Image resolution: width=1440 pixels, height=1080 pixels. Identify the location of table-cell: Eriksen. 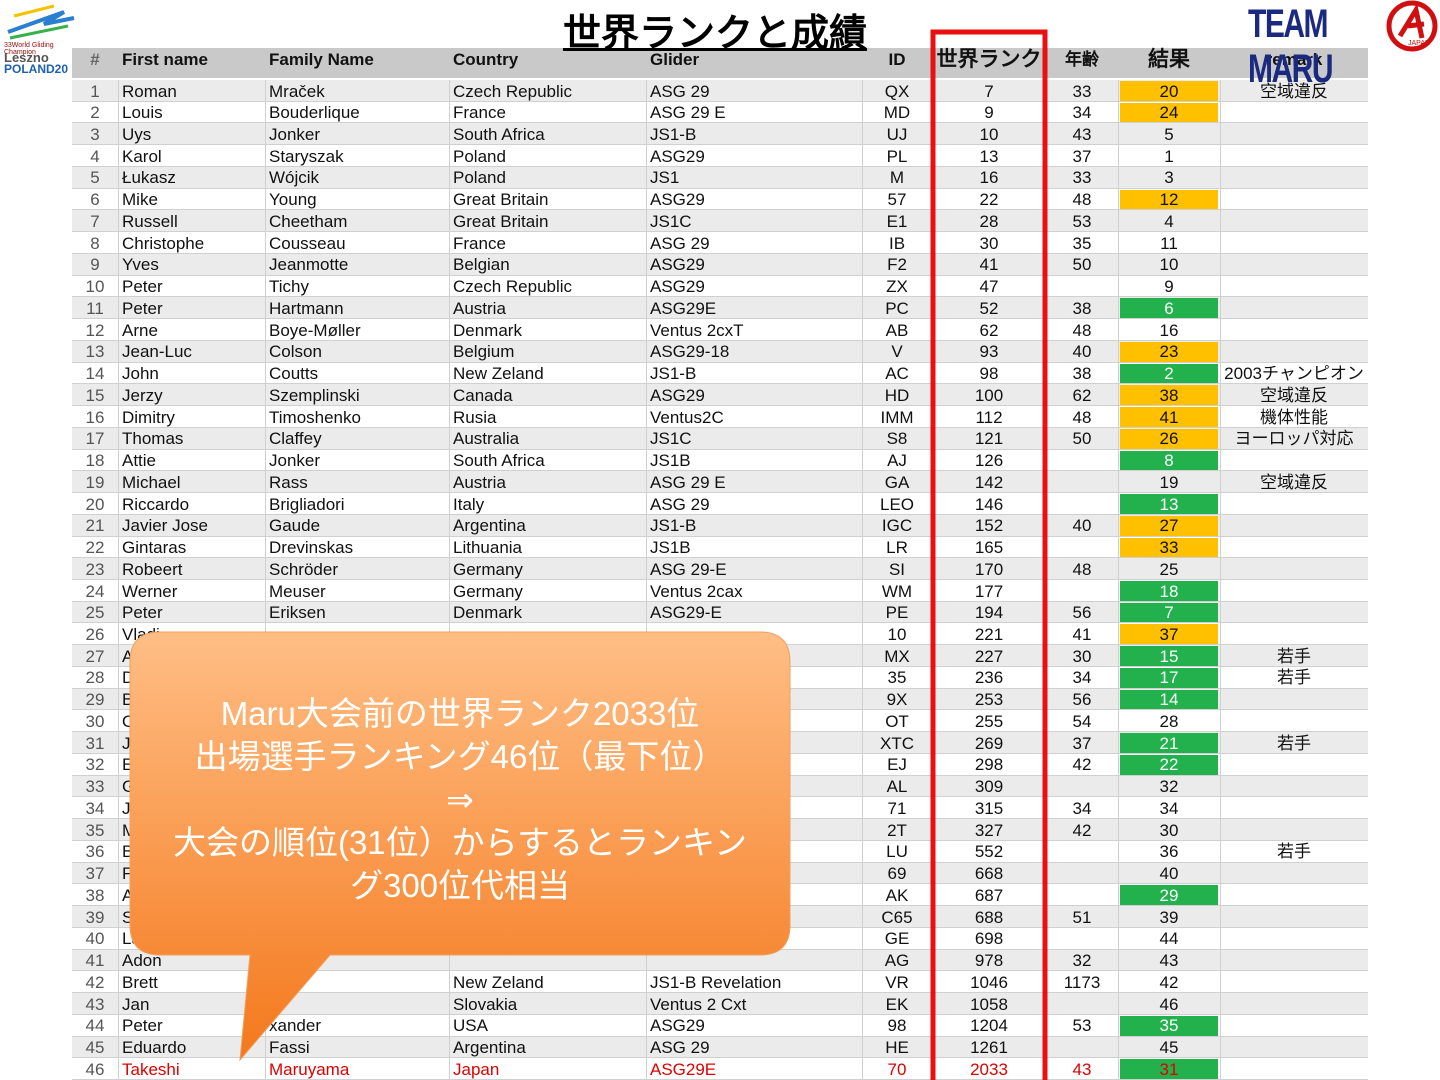
(297, 613).